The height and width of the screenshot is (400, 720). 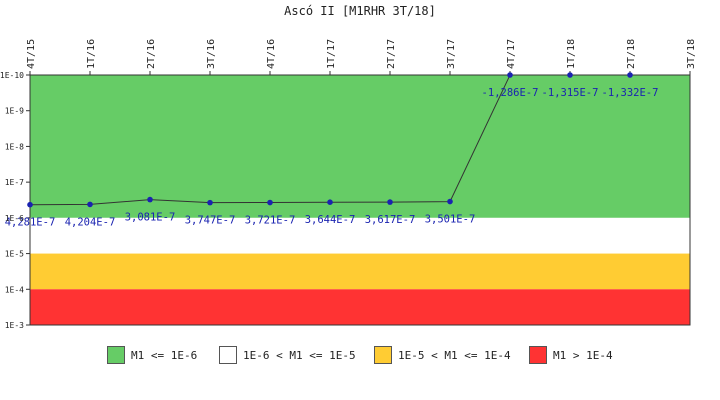 I want to click on data-label: -1,332E-7, so click(x=630, y=93).